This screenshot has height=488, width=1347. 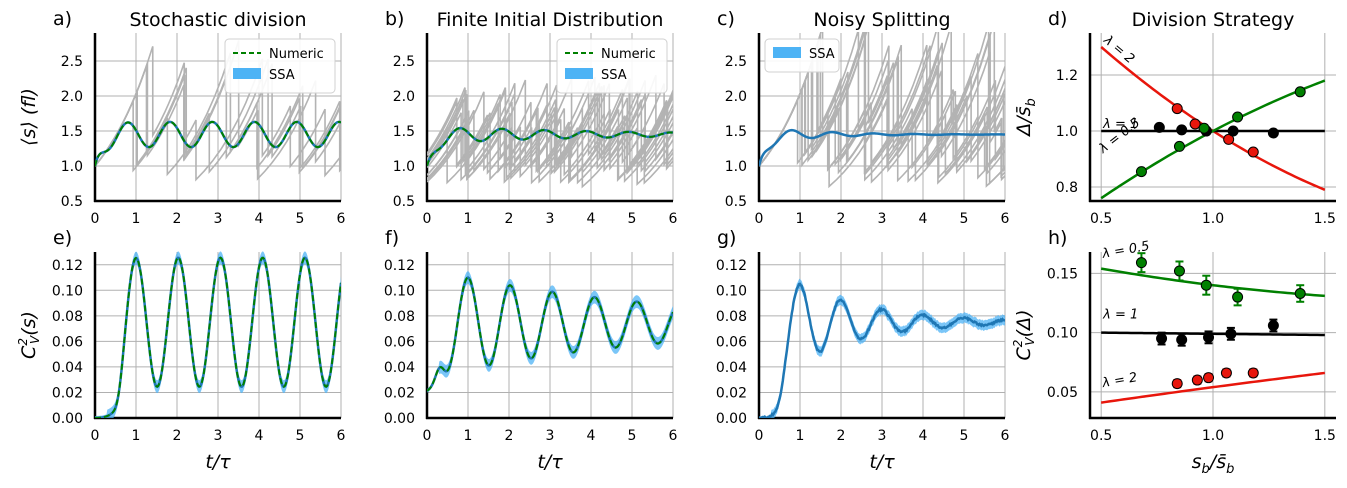 What do you see at coordinates (218, 337) in the screenshot?
I see `numeric-cv-line` at bounding box center [218, 337].